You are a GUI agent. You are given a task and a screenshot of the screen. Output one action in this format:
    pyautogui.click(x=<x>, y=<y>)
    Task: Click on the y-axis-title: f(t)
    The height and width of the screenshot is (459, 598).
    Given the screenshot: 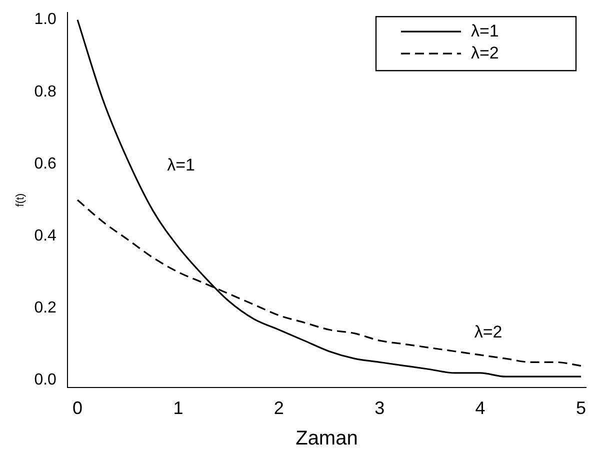 What is the action you would take?
    pyautogui.click(x=20, y=200)
    